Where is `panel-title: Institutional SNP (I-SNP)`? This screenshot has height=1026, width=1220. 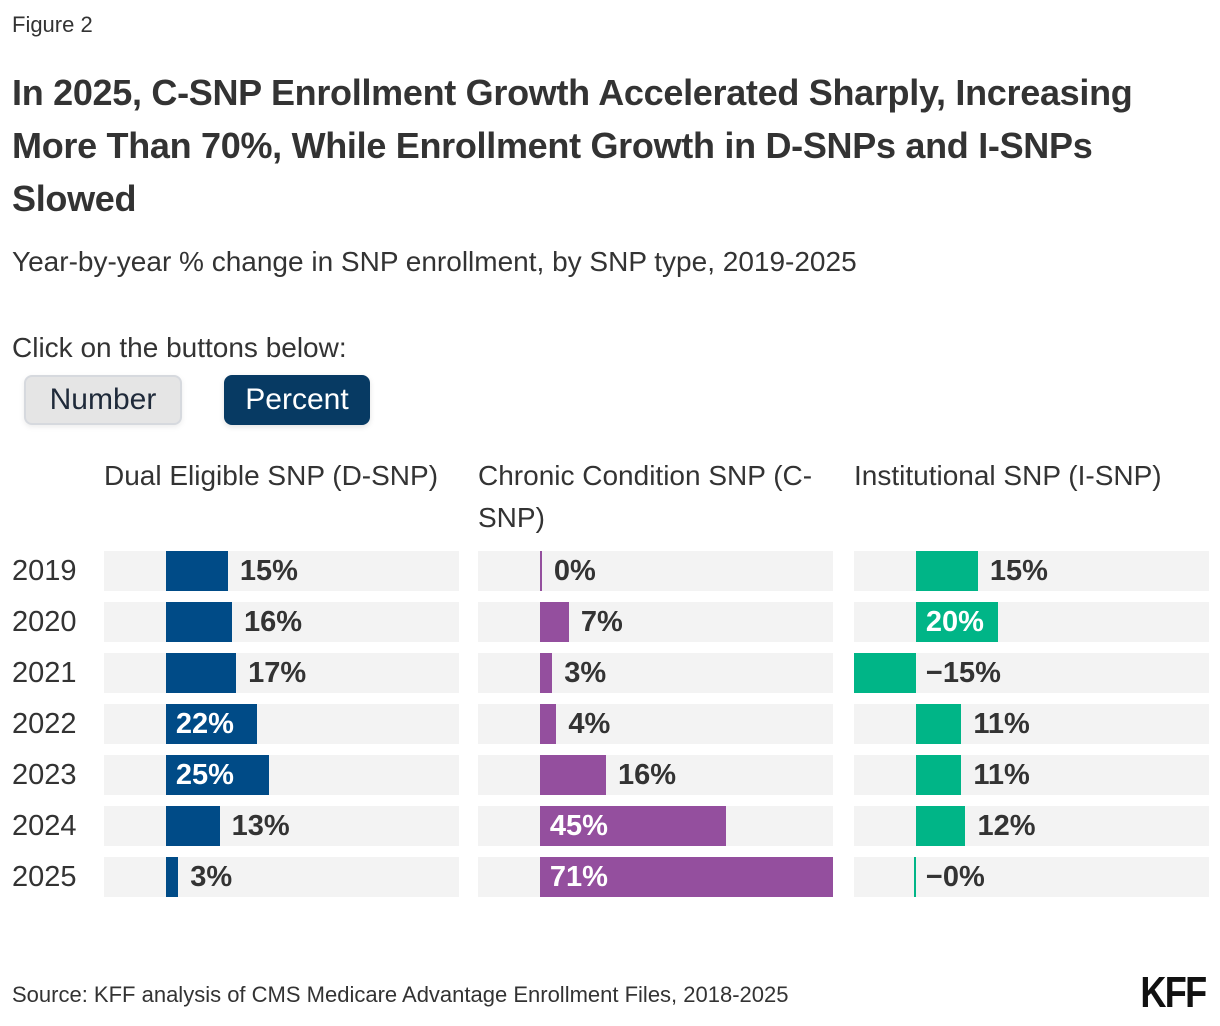
panel-title: Institutional SNP (I-SNP) is located at coordinates (1008, 475).